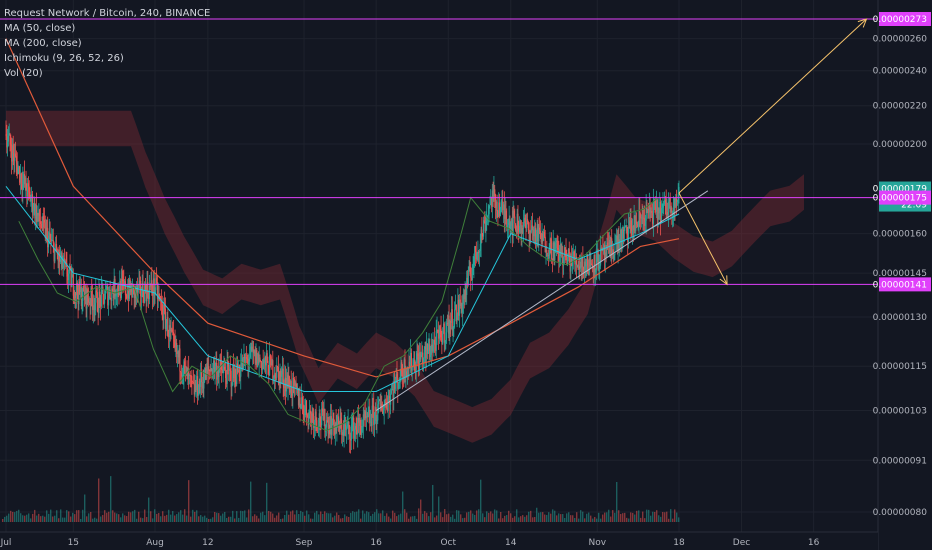  Describe the element at coordinates (900, 318) in the screenshot. I see `y-tick-label-6: 0.00000130` at that location.